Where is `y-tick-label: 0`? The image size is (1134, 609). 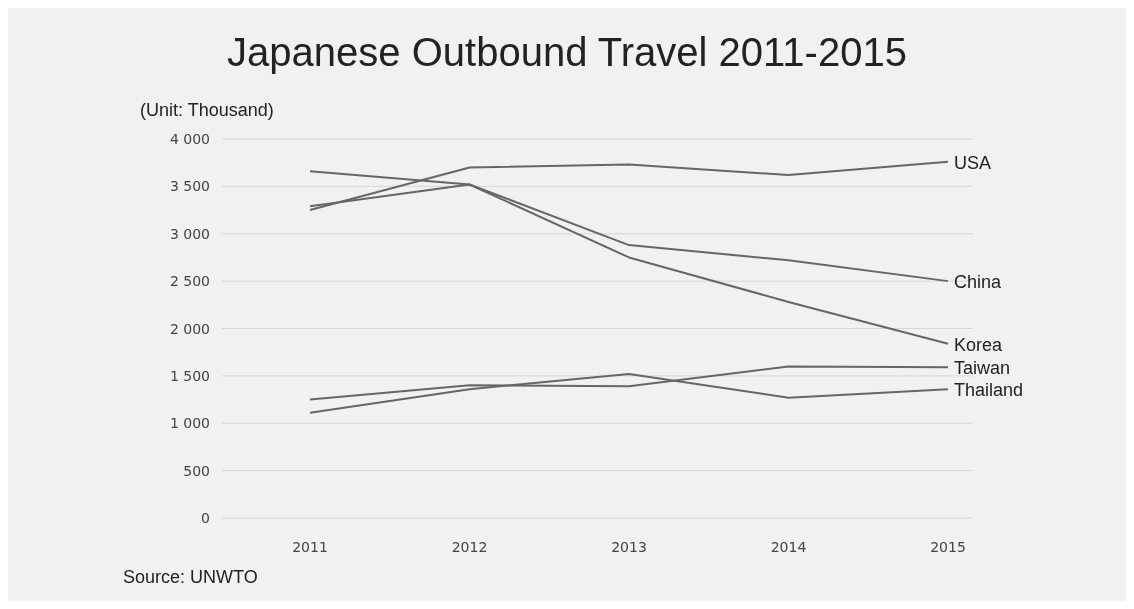
y-tick-label: 0 is located at coordinates (205, 518).